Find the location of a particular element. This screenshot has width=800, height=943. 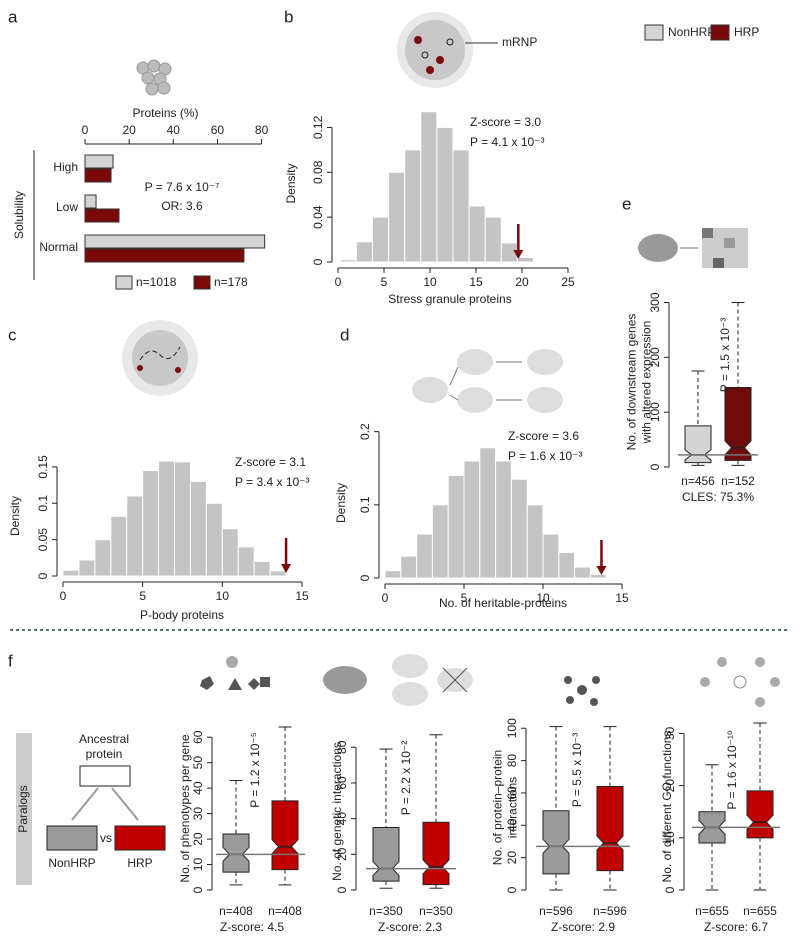

annotation: OR: 3.6 is located at coordinates (182, 206).